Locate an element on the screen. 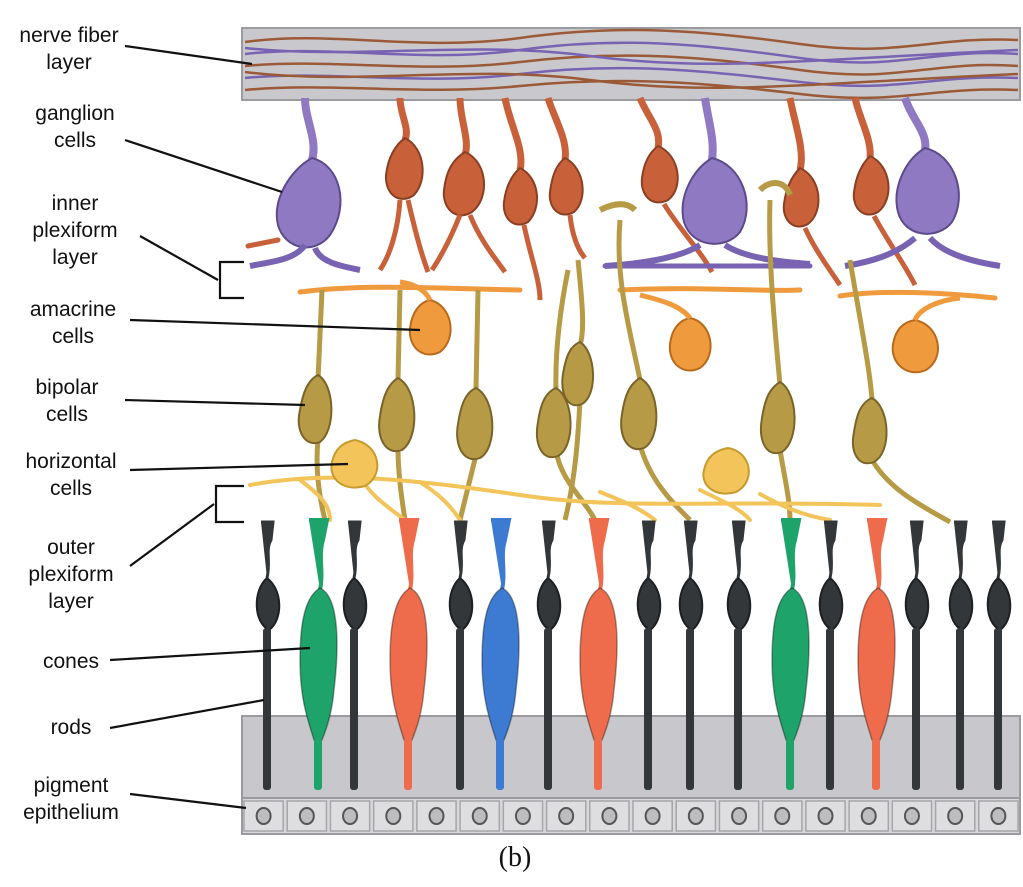 This screenshot has height=887, width=1023. label-line: horizontal is located at coordinates (71, 461).